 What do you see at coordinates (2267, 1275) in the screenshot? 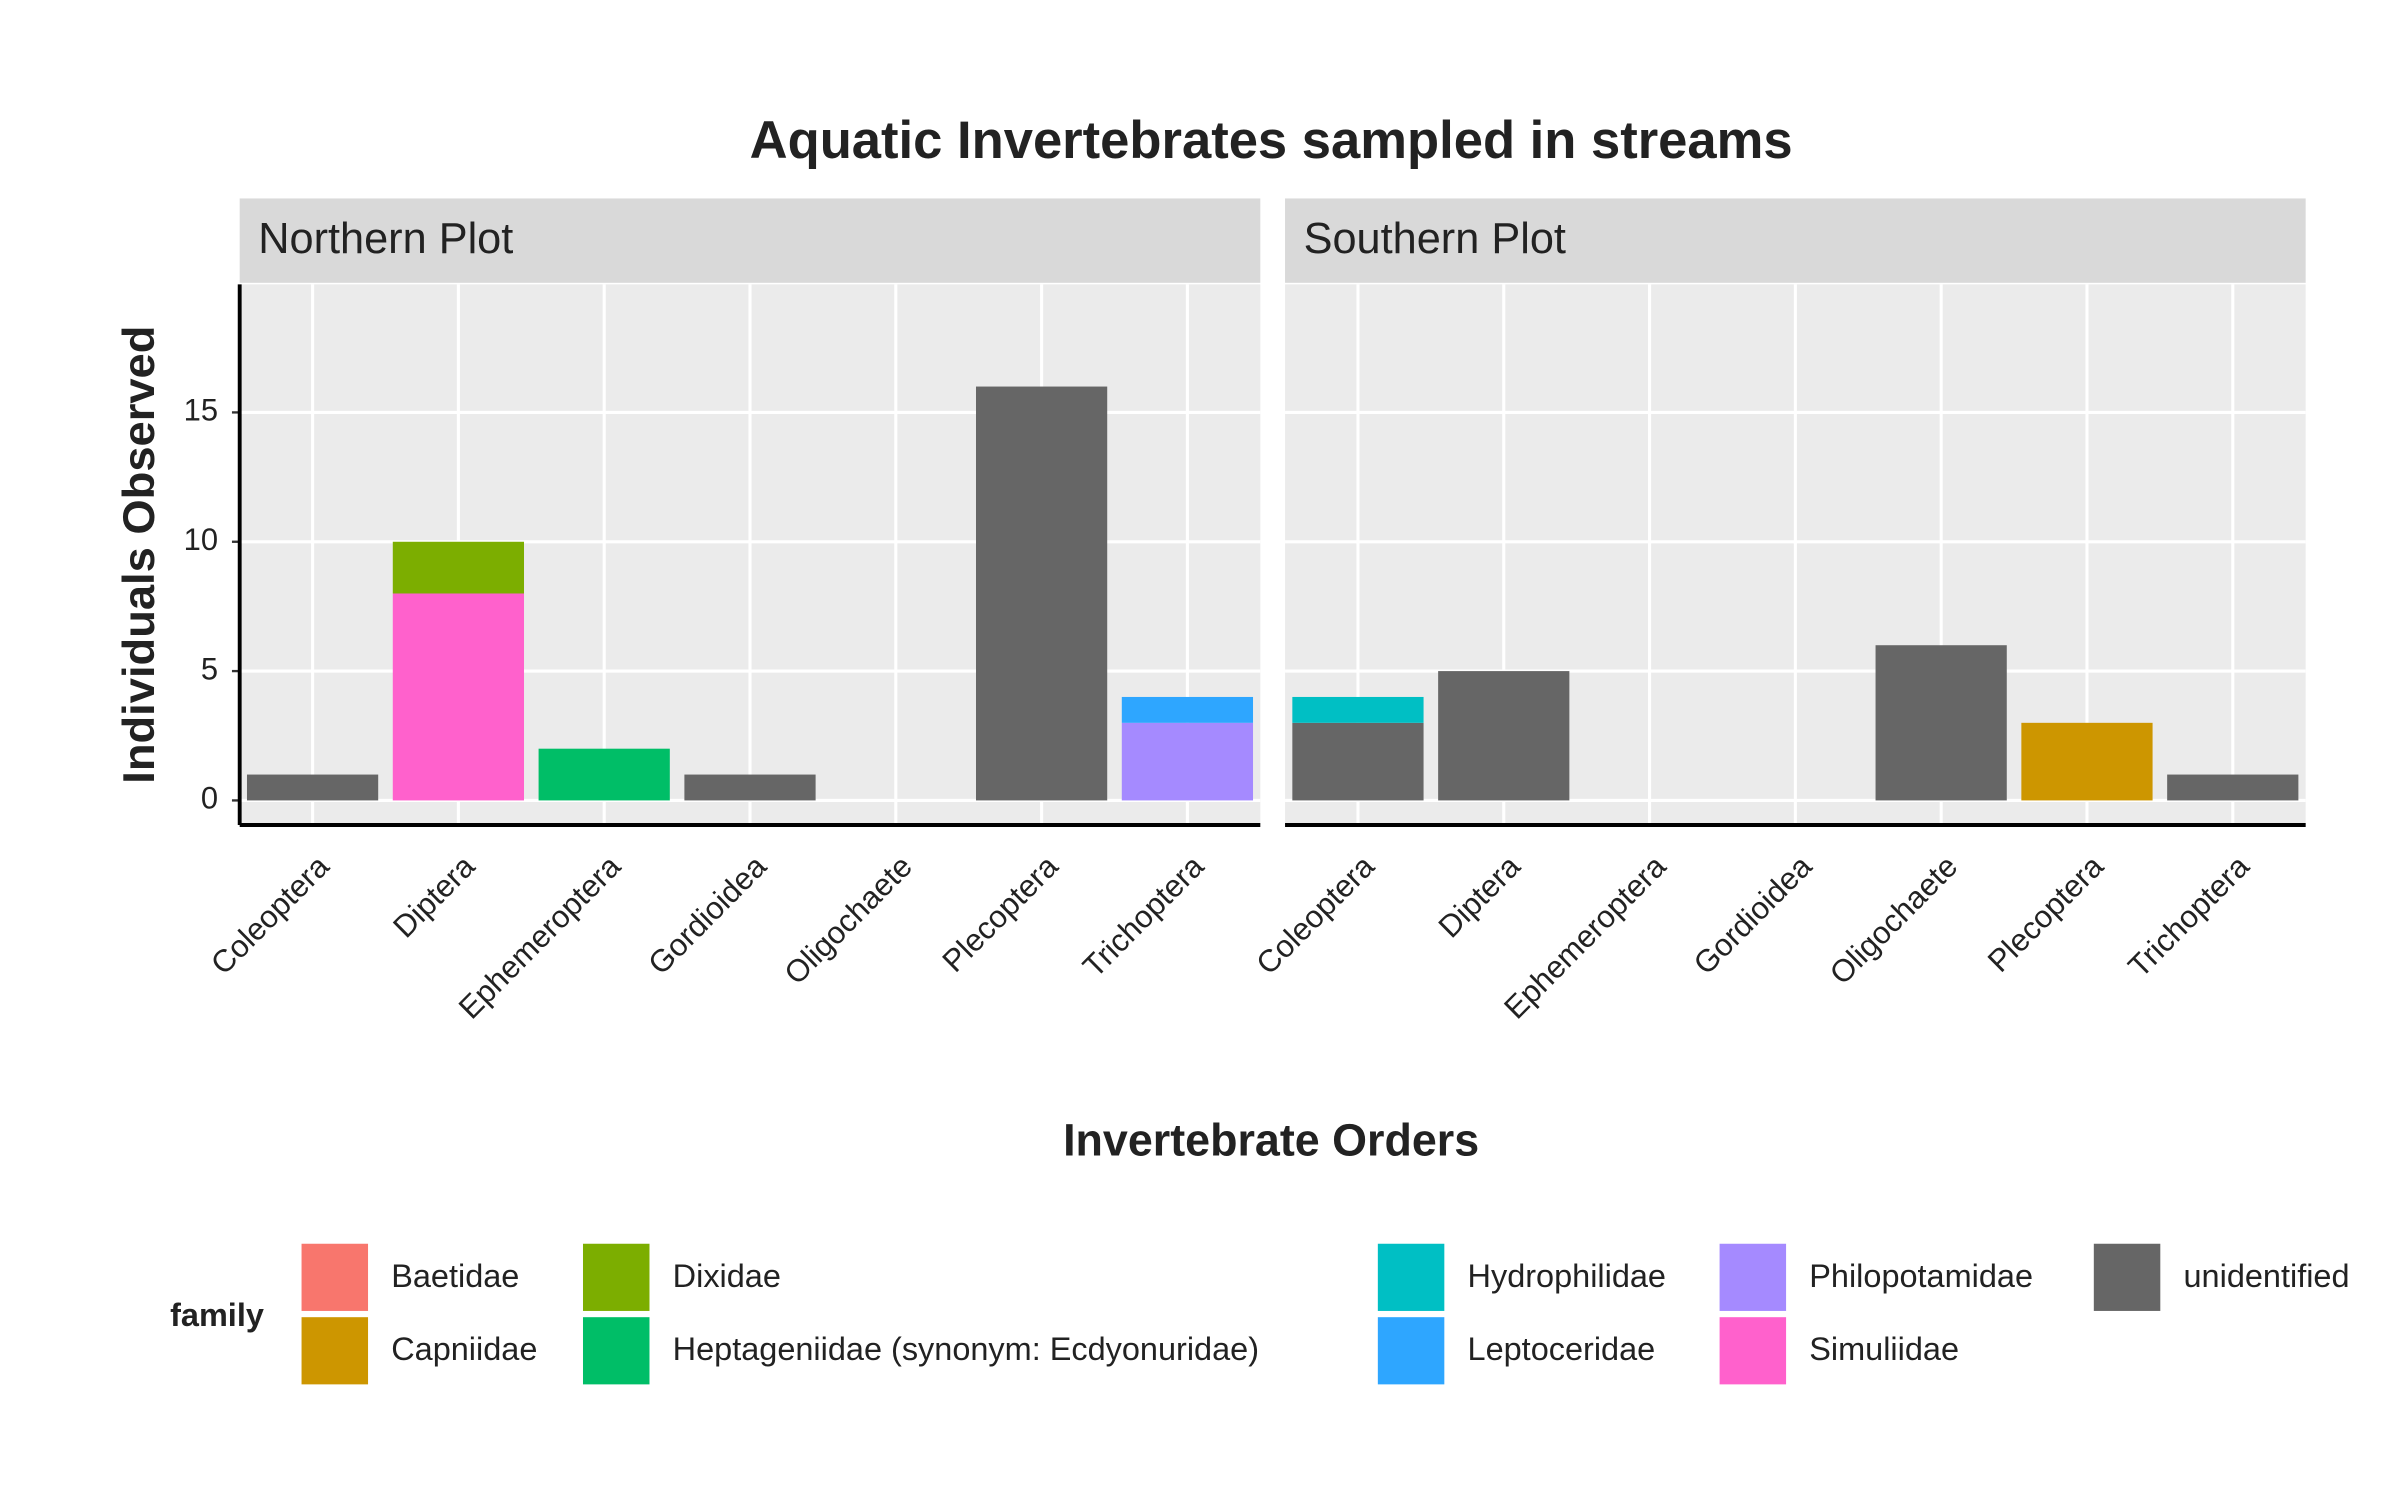
I see `legend-label: unidentified` at bounding box center [2267, 1275].